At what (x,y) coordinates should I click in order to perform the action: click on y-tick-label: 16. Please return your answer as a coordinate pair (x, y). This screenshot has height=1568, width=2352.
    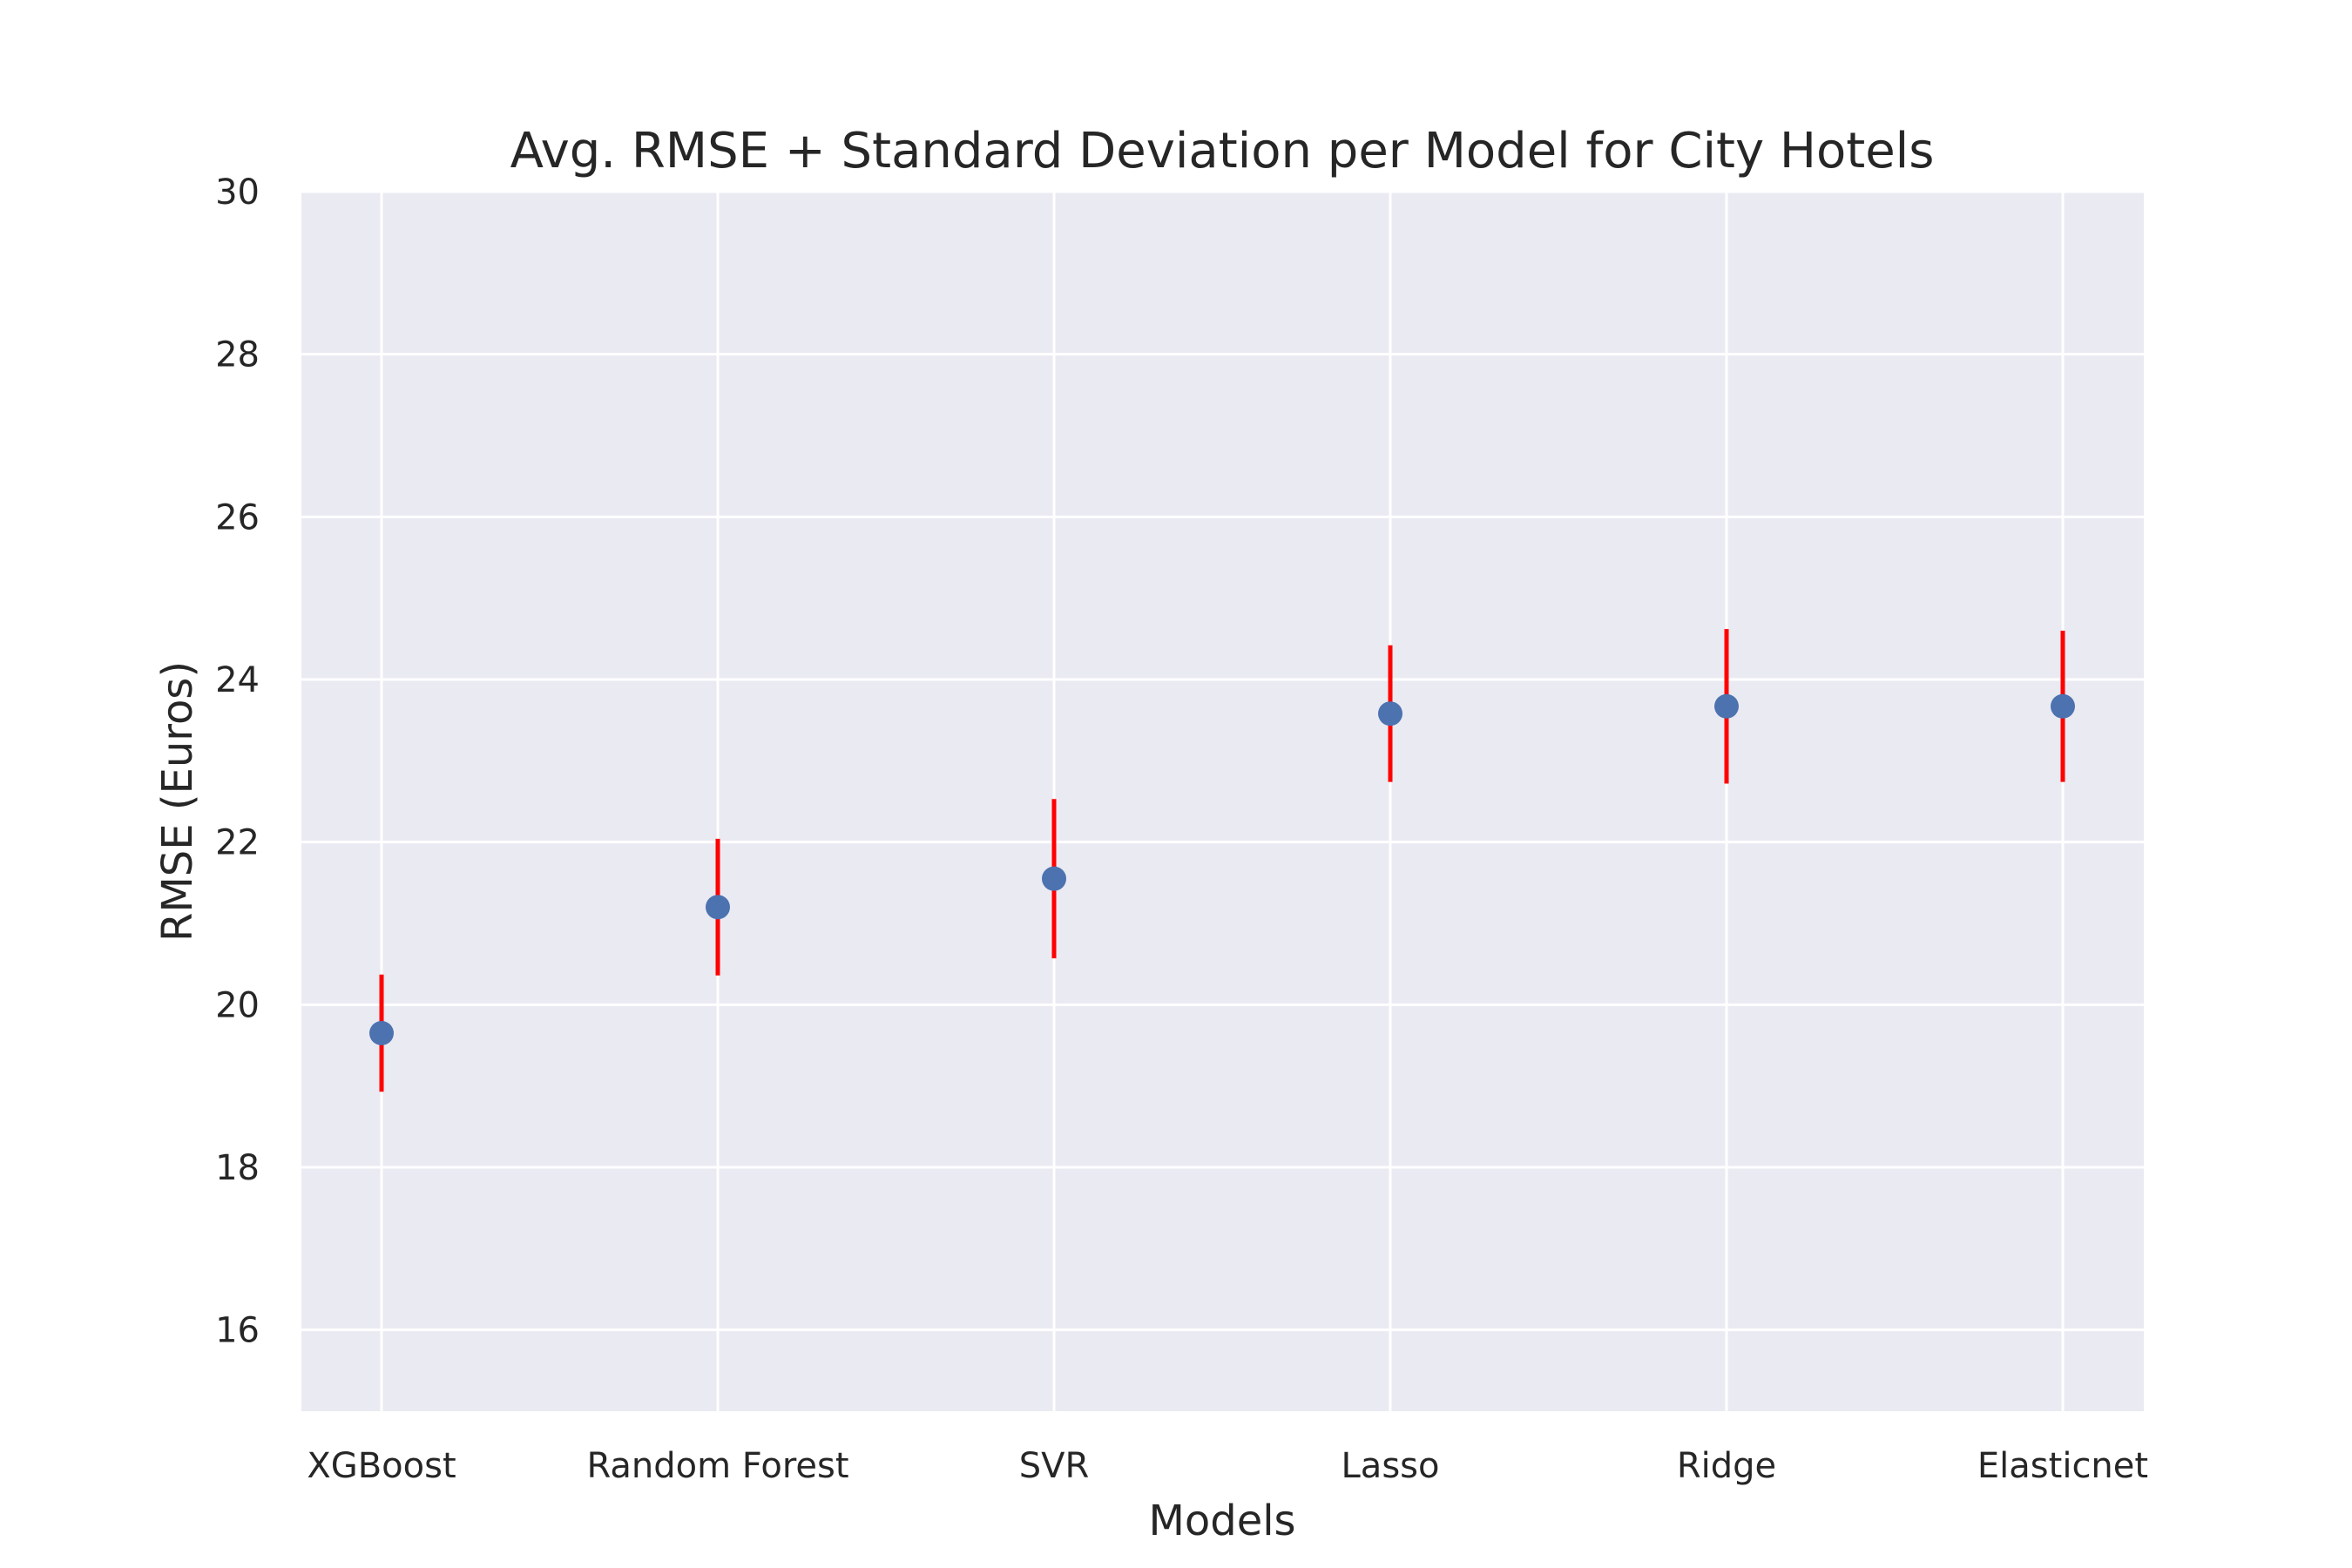
    Looking at the image, I should click on (238, 1331).